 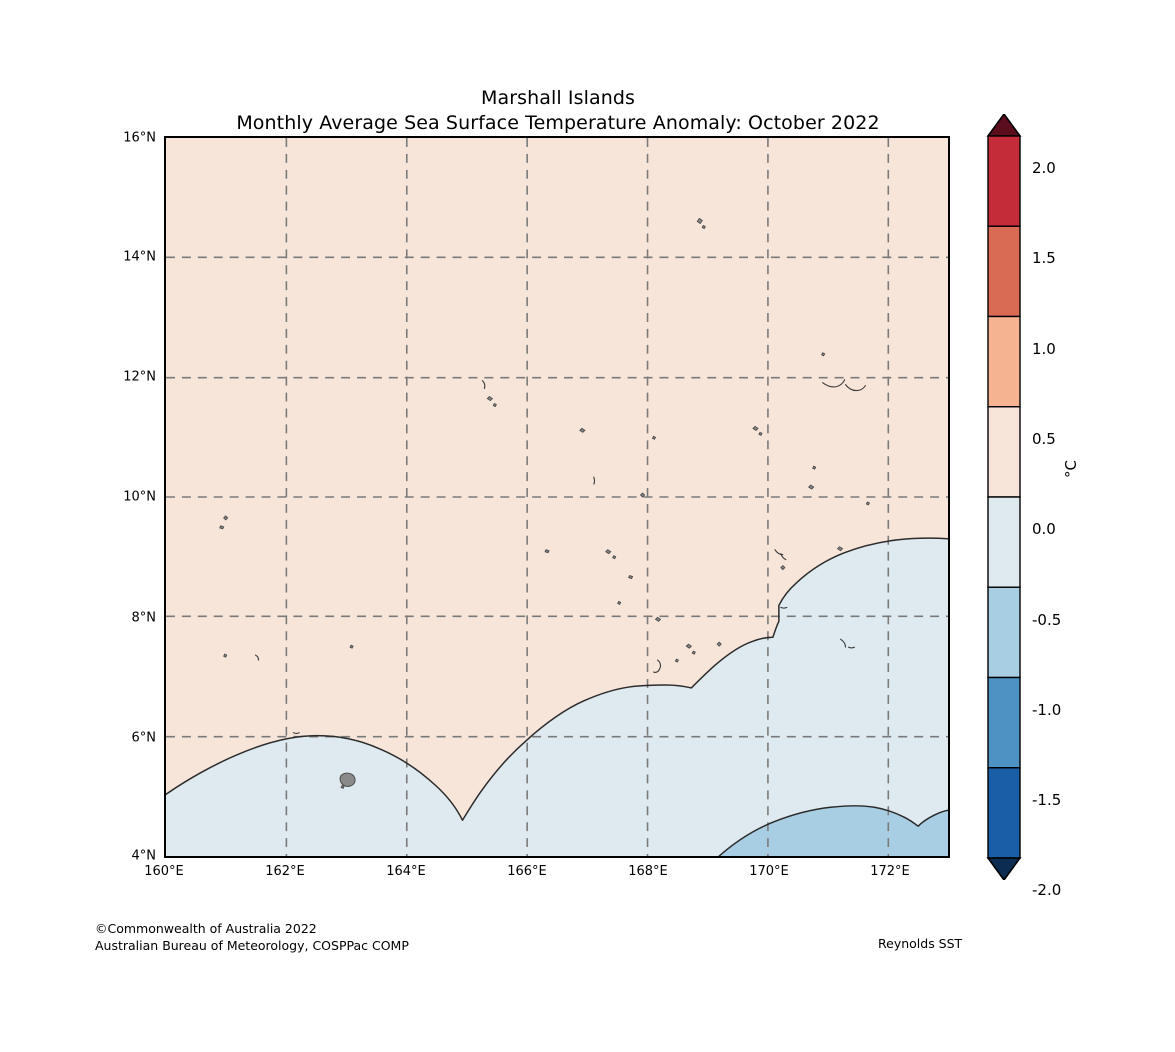 I want to click on ytick-label: 12°N, so click(x=139, y=377).